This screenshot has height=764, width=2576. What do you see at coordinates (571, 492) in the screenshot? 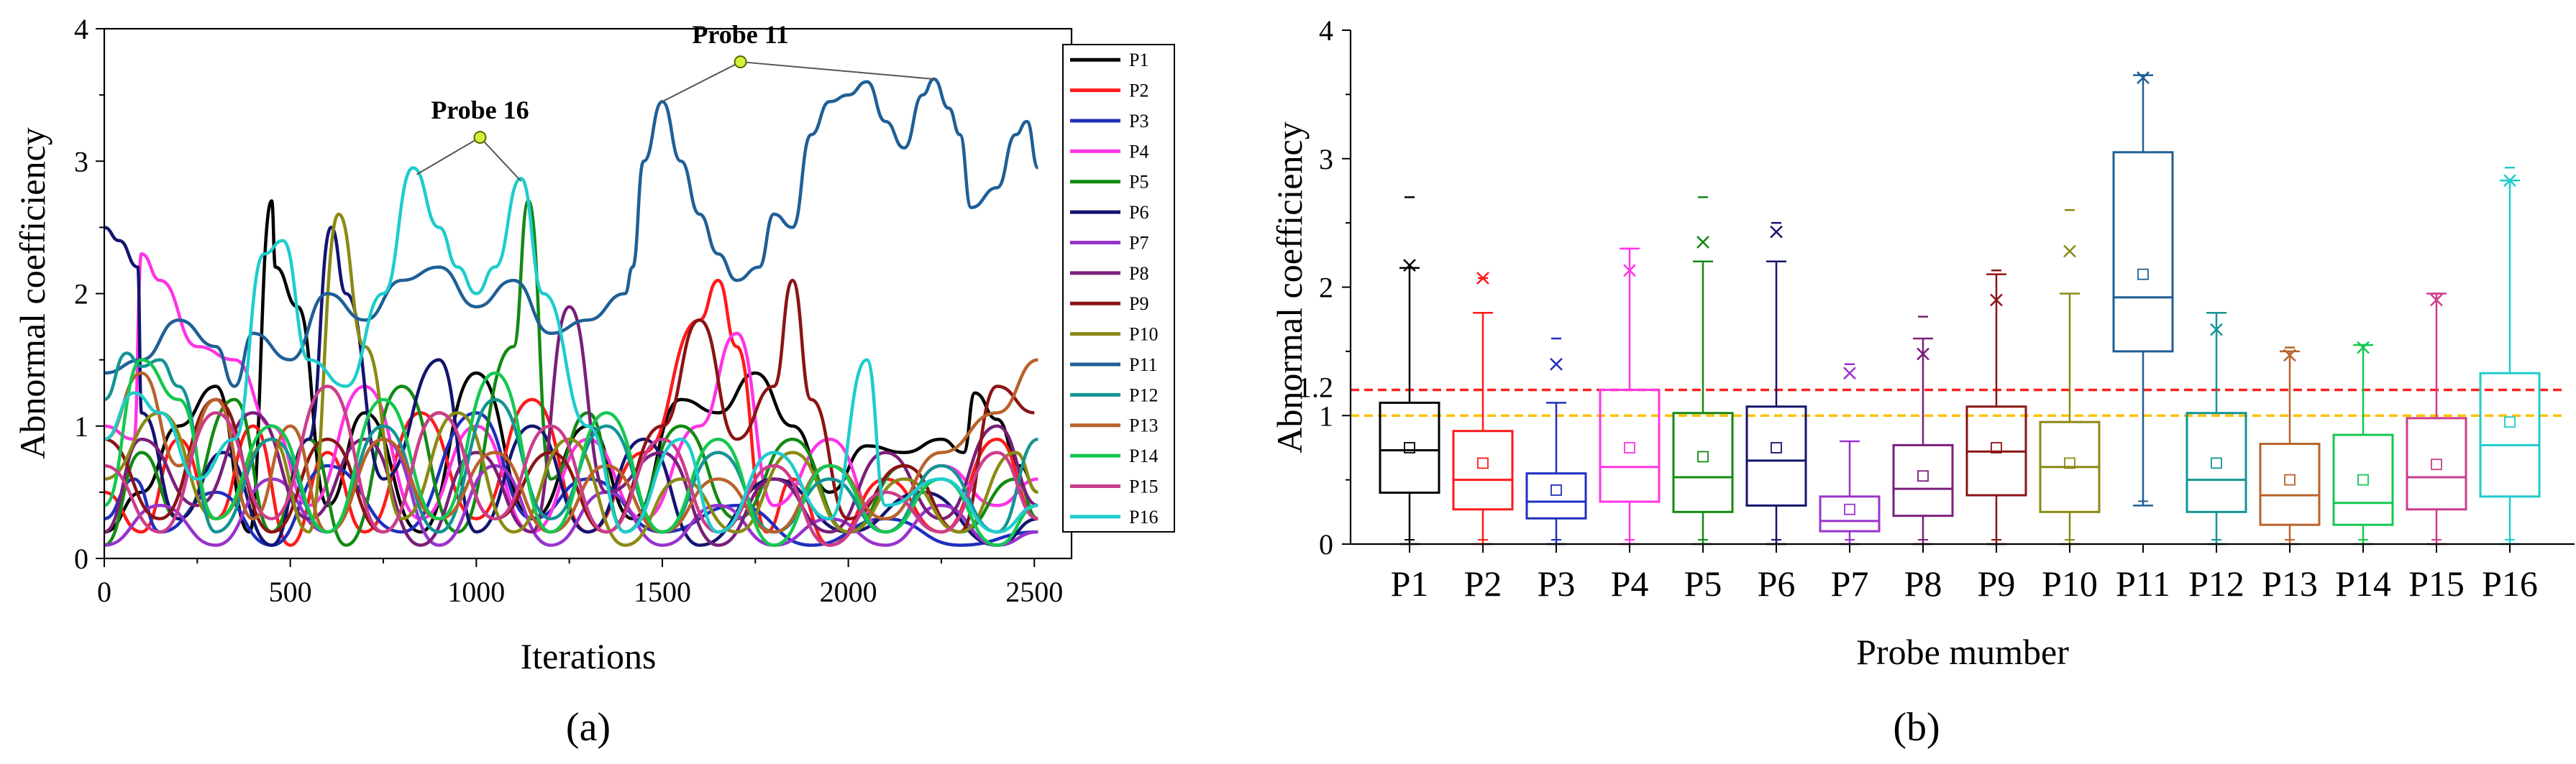
I see `series-line-p7` at bounding box center [571, 492].